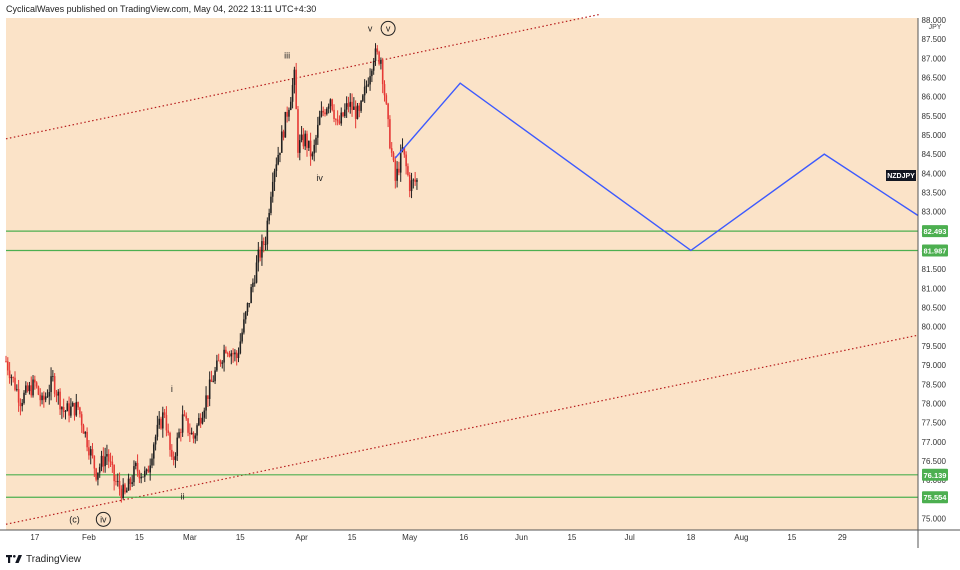  I want to click on wave-label-7: iv, so click(103, 519).